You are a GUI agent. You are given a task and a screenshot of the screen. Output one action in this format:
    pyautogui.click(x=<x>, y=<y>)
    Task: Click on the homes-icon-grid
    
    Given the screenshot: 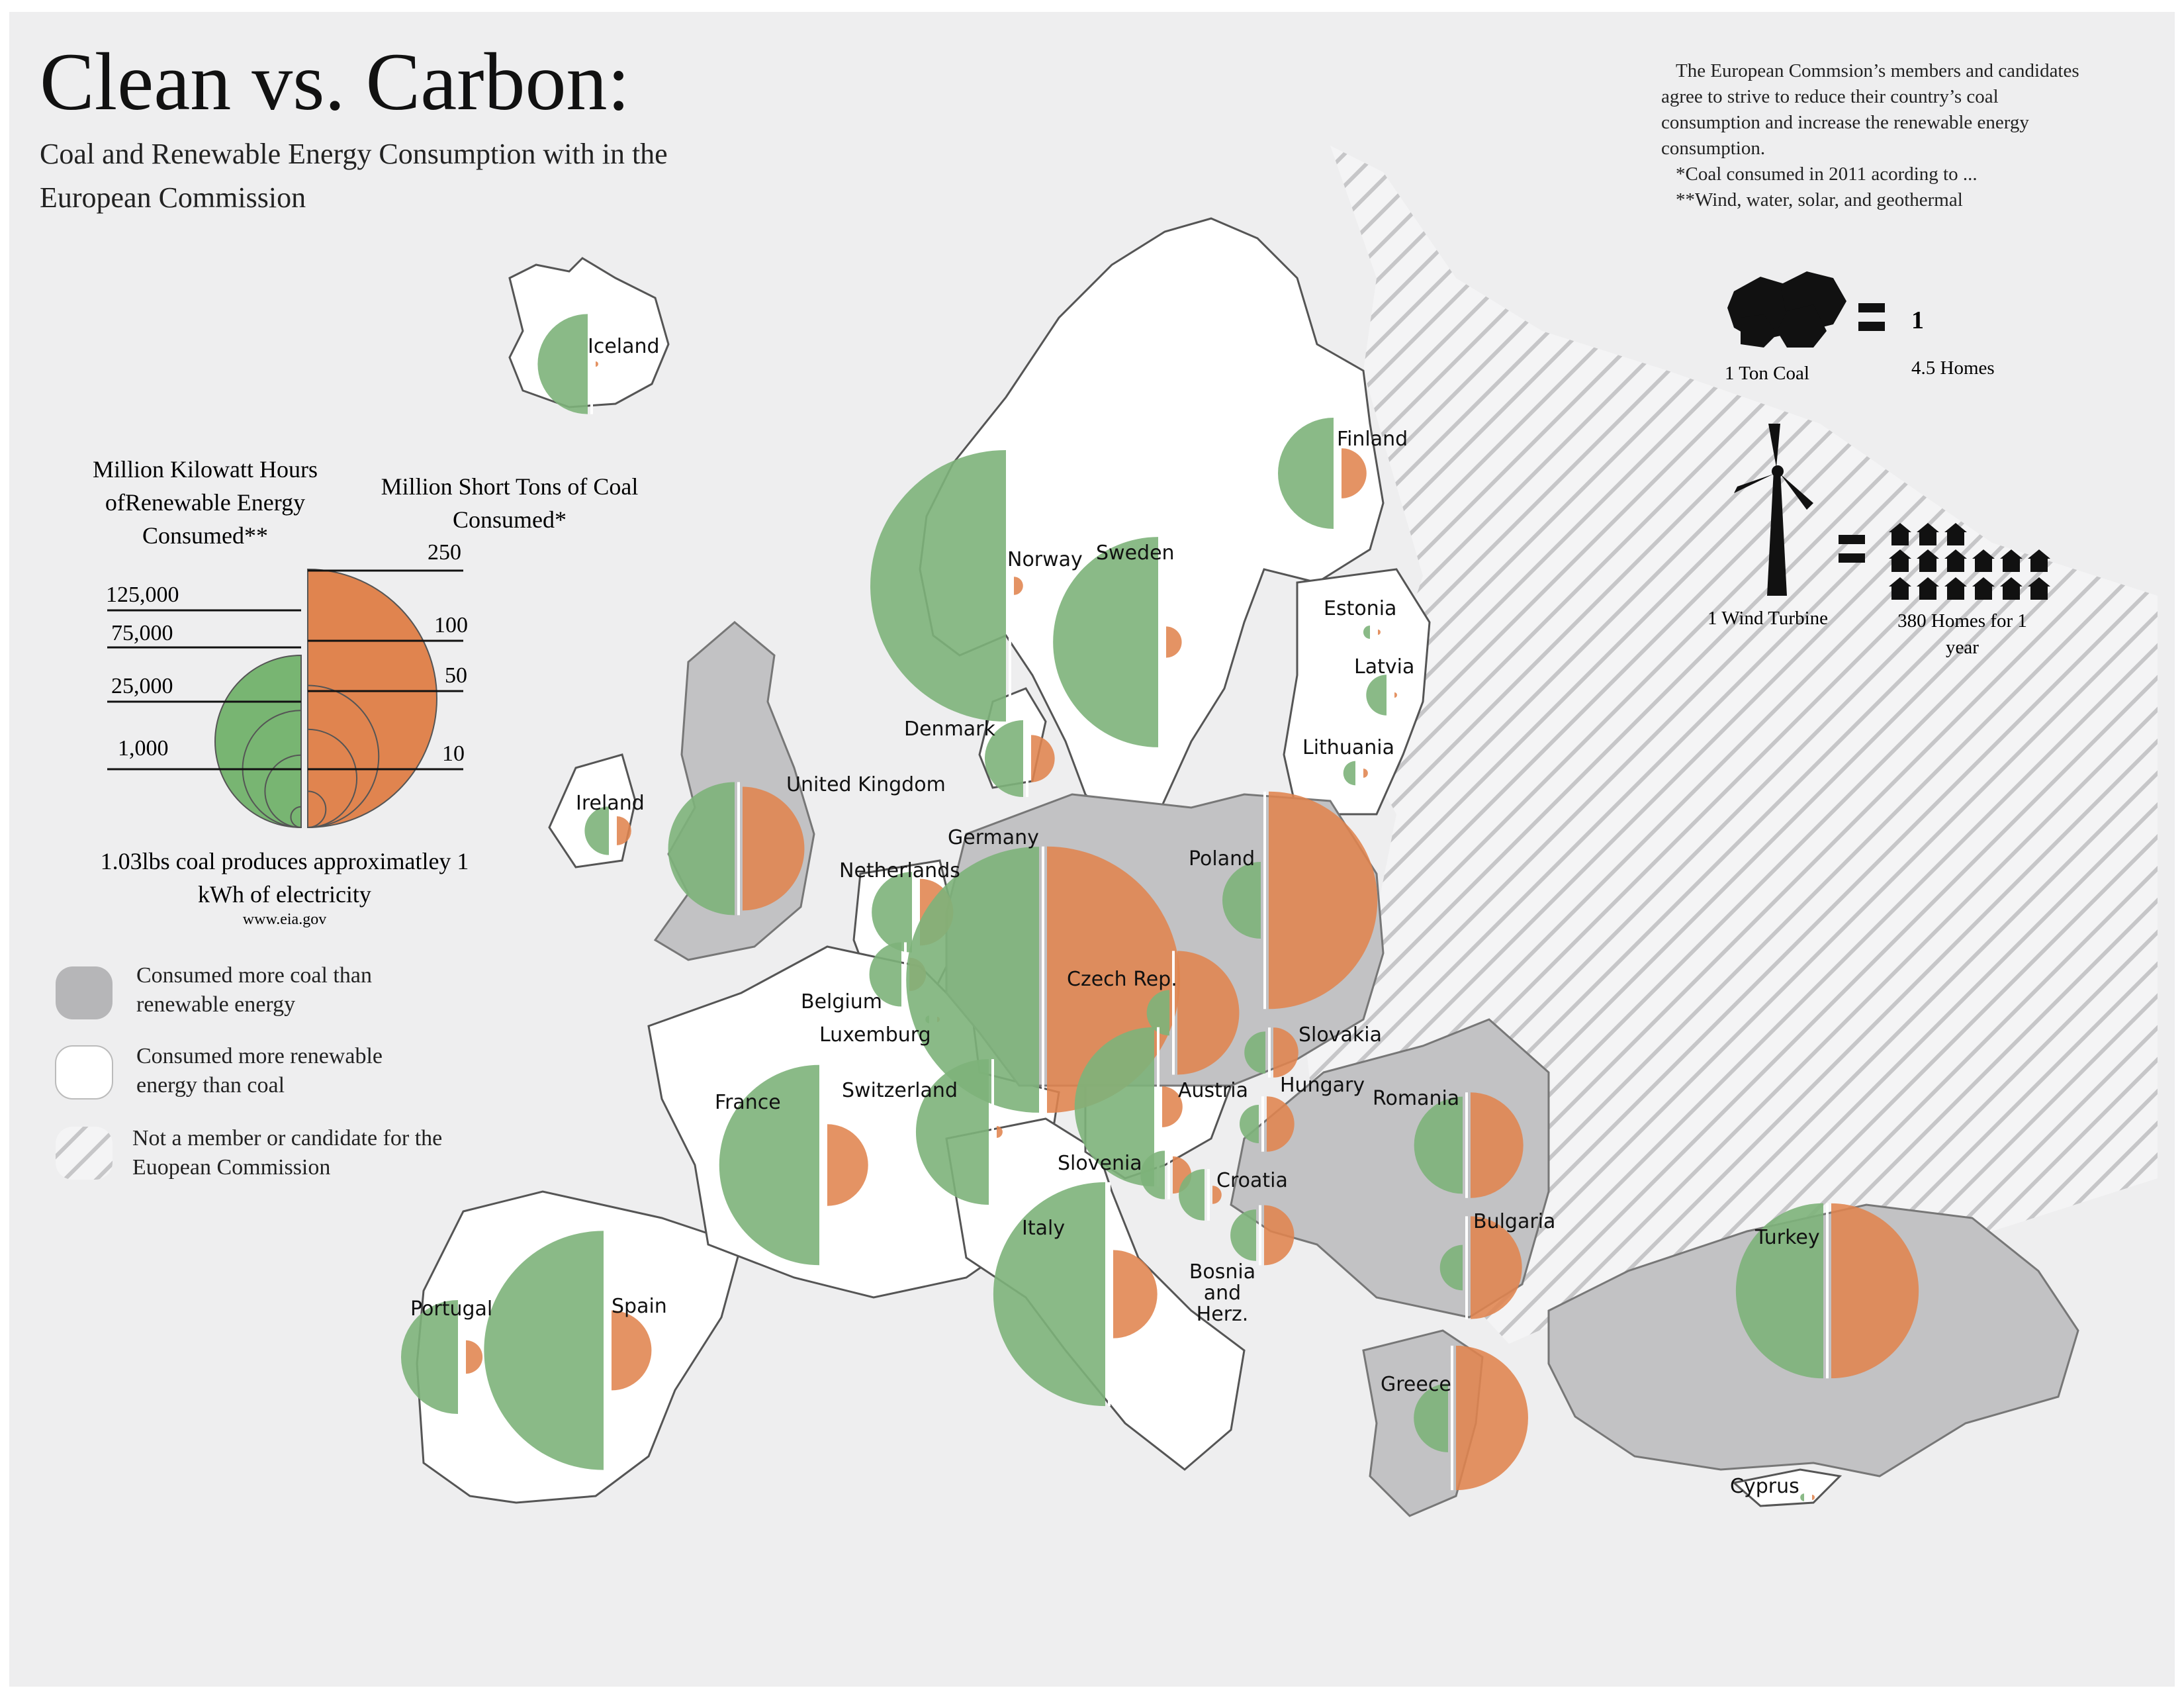 What is the action you would take?
    pyautogui.click(x=1969, y=561)
    